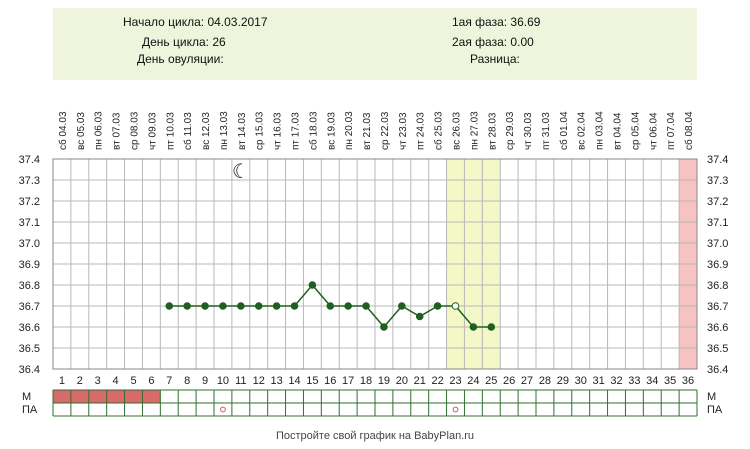 Image resolution: width=750 pixels, height=449 pixels. I want to click on y-tick-label-left: 36.6, so click(29, 328).